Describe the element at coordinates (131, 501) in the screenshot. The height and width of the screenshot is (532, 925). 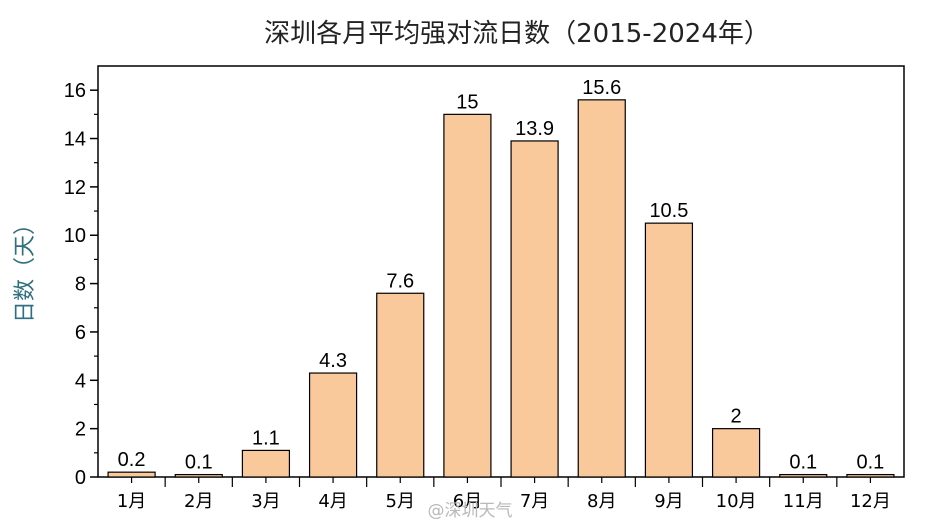
I see `x-tick-label: 1月` at that location.